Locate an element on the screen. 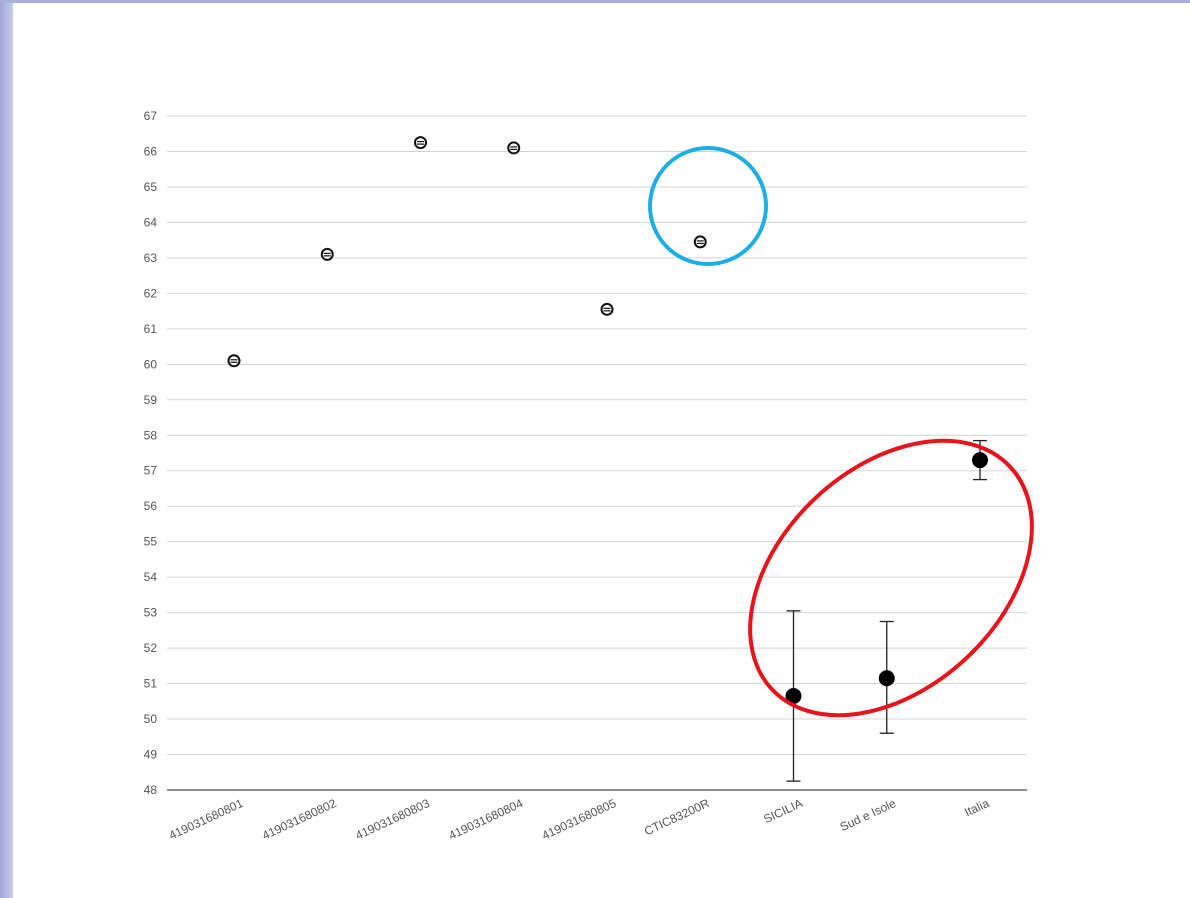  y-tick-label: 60 is located at coordinates (151, 364).